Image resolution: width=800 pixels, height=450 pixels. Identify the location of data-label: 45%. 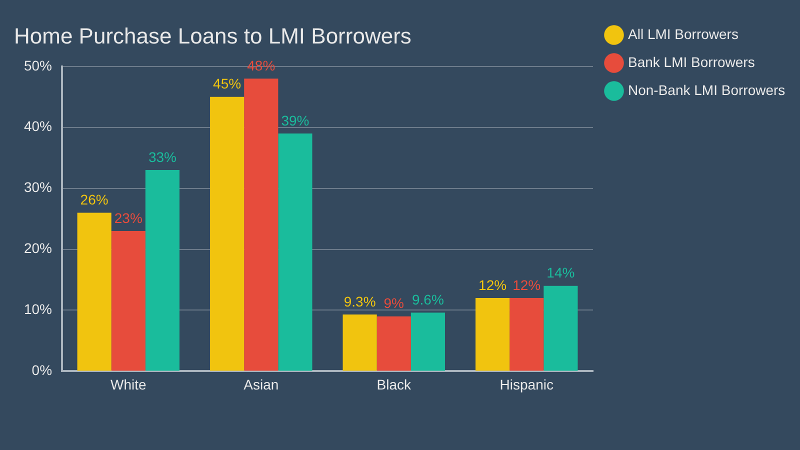
(227, 84).